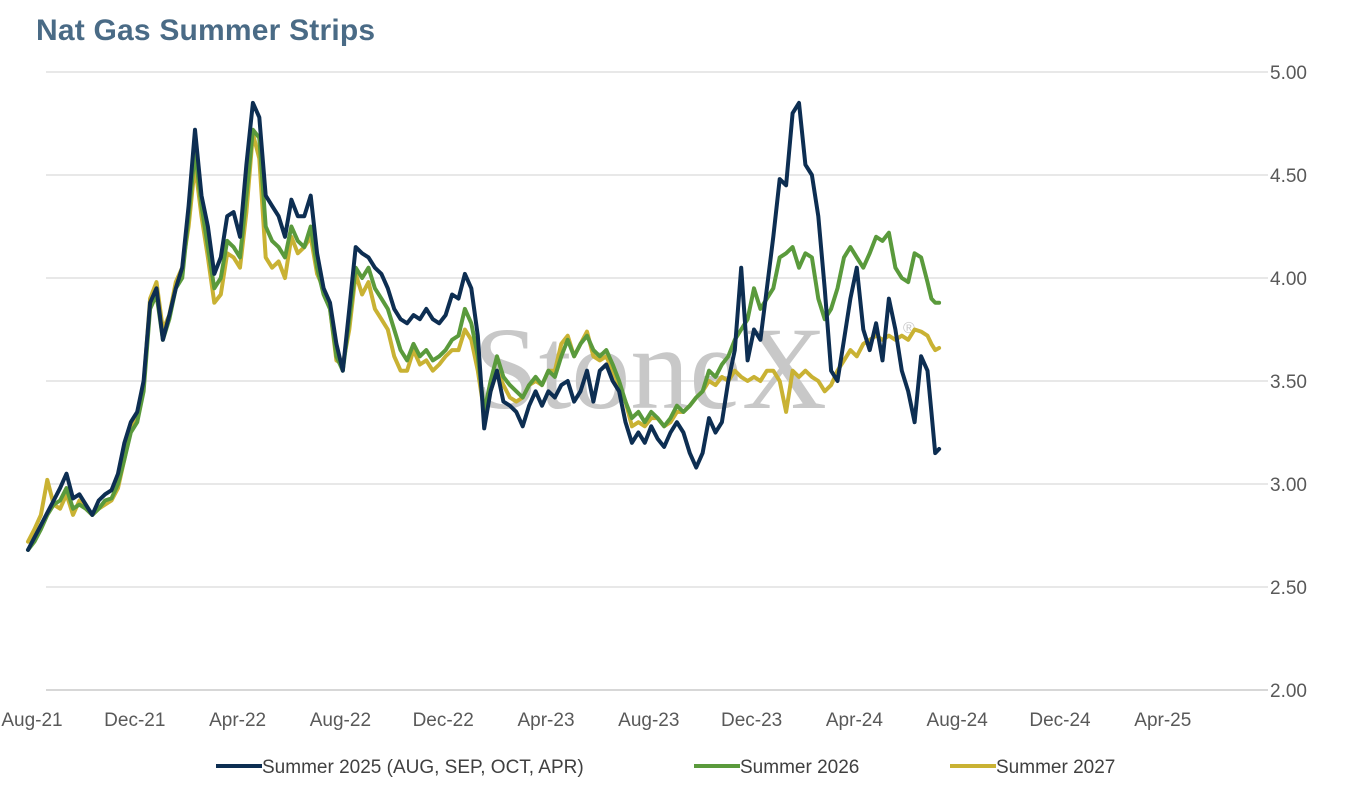 This screenshot has width=1351, height=787. Describe the element at coordinates (31, 720) in the screenshot. I see `x-tick-label: Aug-21` at that location.